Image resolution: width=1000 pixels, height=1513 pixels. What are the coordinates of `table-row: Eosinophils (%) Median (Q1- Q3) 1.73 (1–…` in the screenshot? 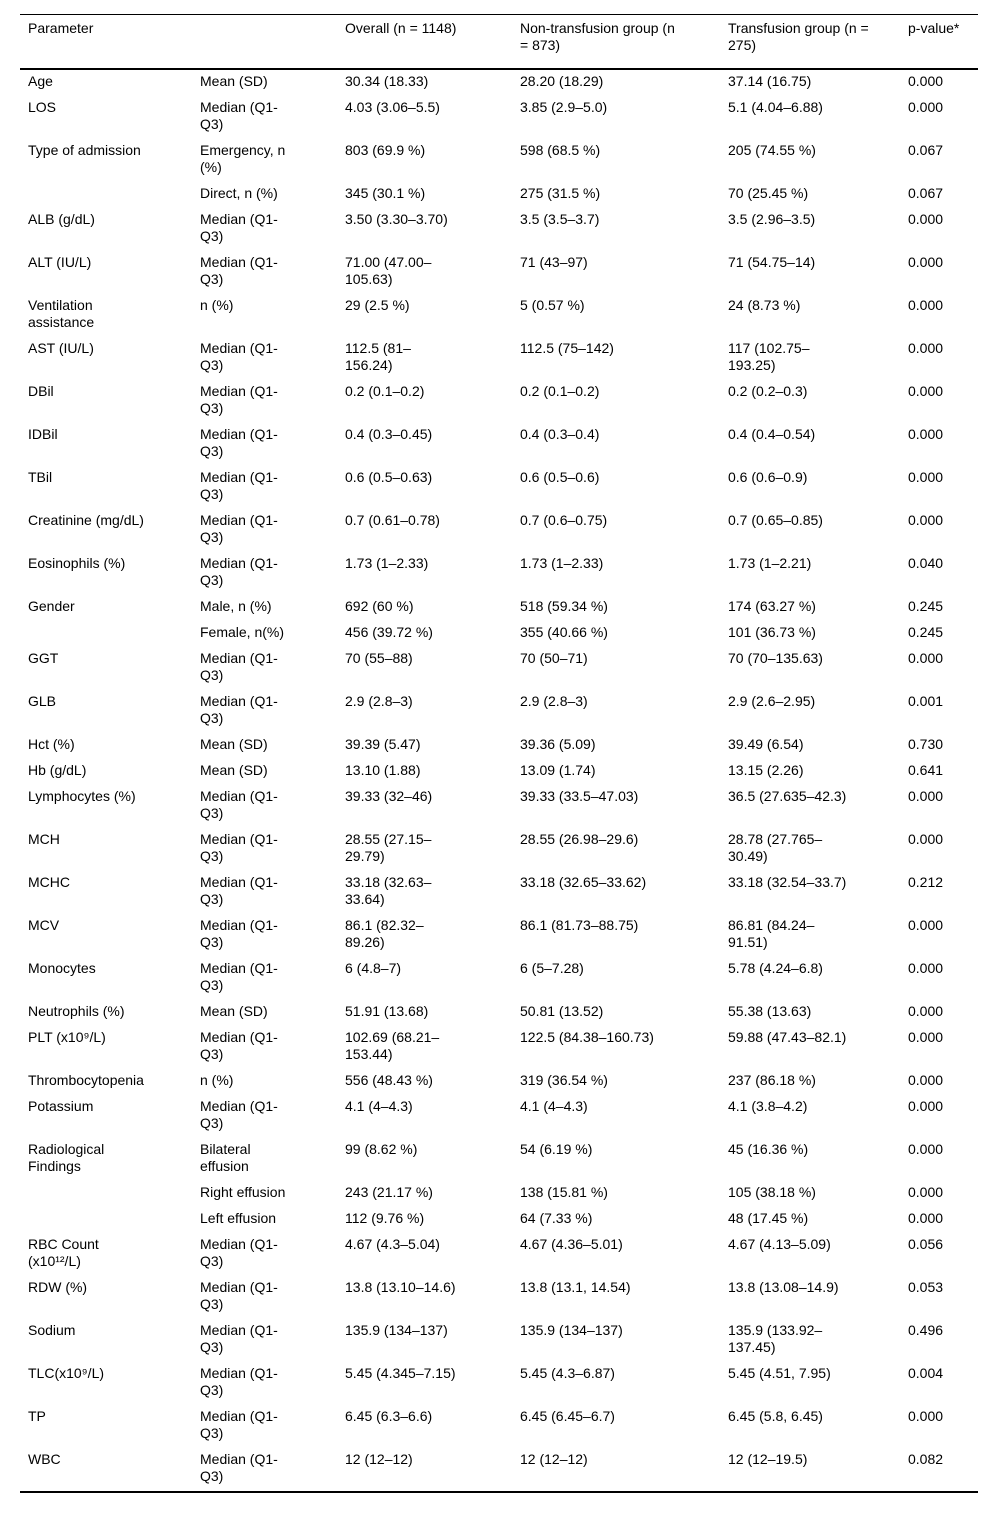 It's located at (499, 573).